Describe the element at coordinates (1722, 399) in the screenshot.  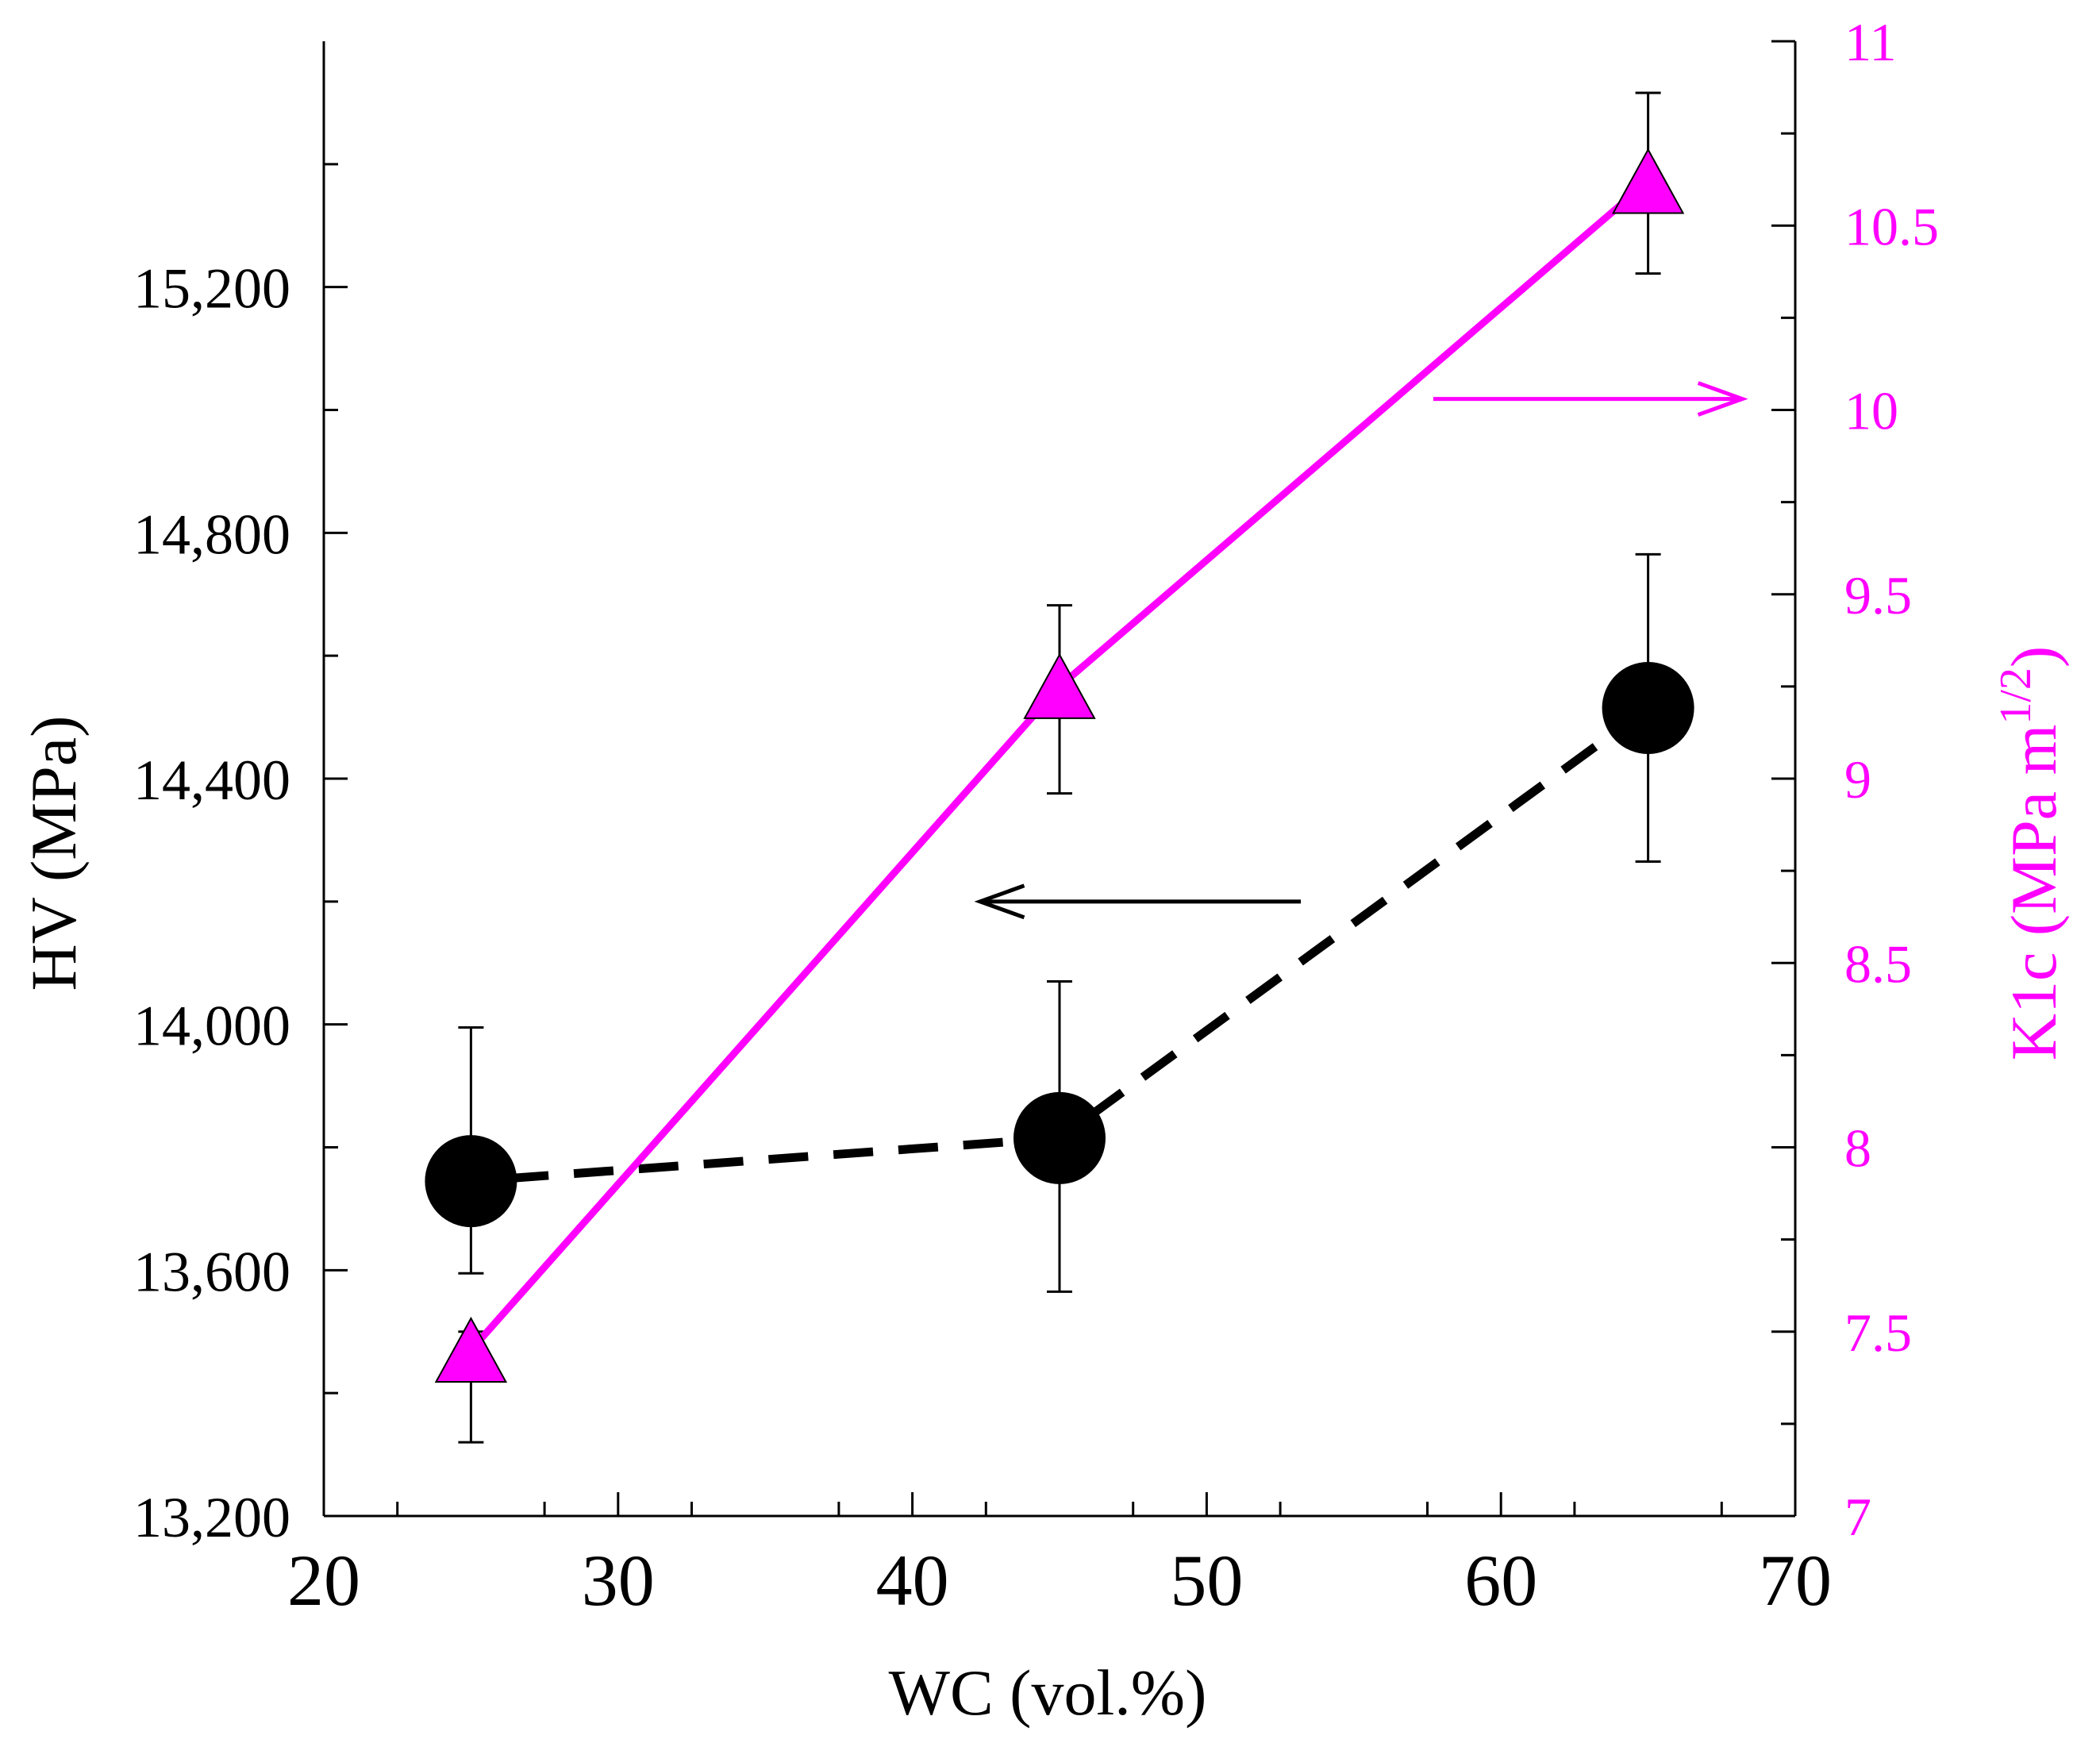
I see `k1c-axis-arrow-head` at that location.